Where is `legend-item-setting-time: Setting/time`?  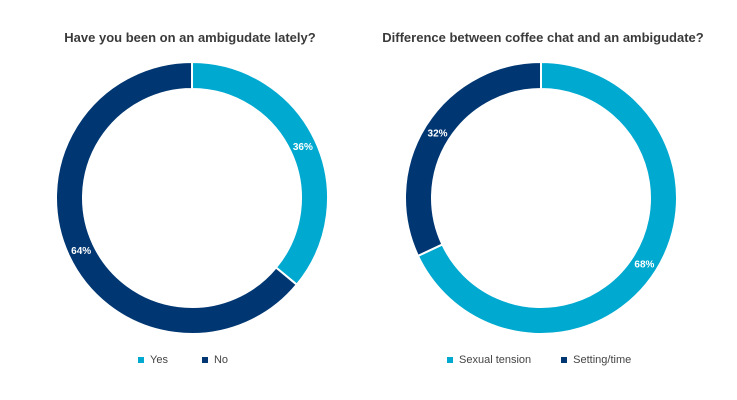 legend-item-setting-time: Setting/time is located at coordinates (596, 360).